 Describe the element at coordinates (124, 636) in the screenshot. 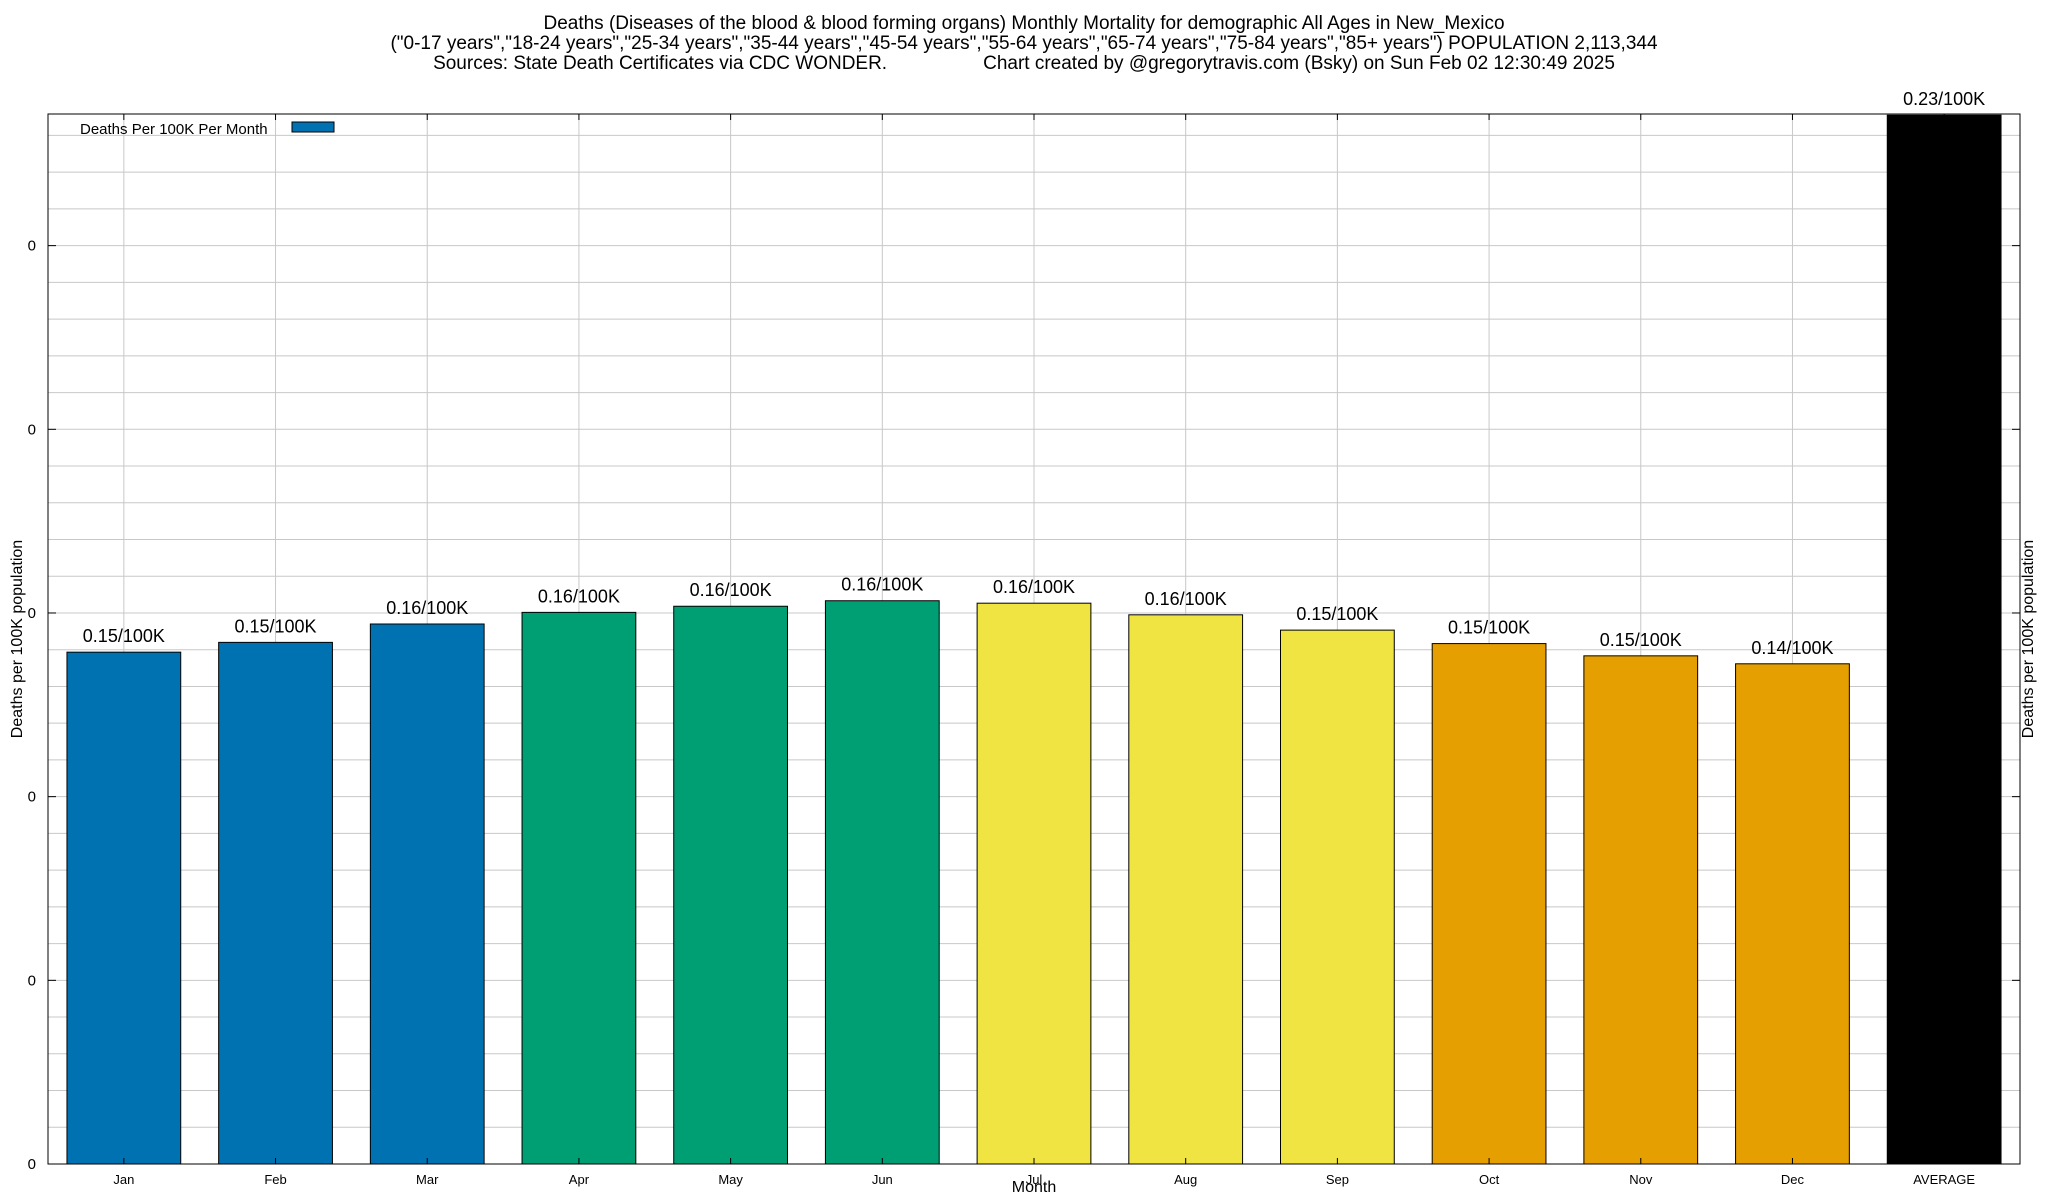

I see `value-label-jan: 0.15/100K` at that location.